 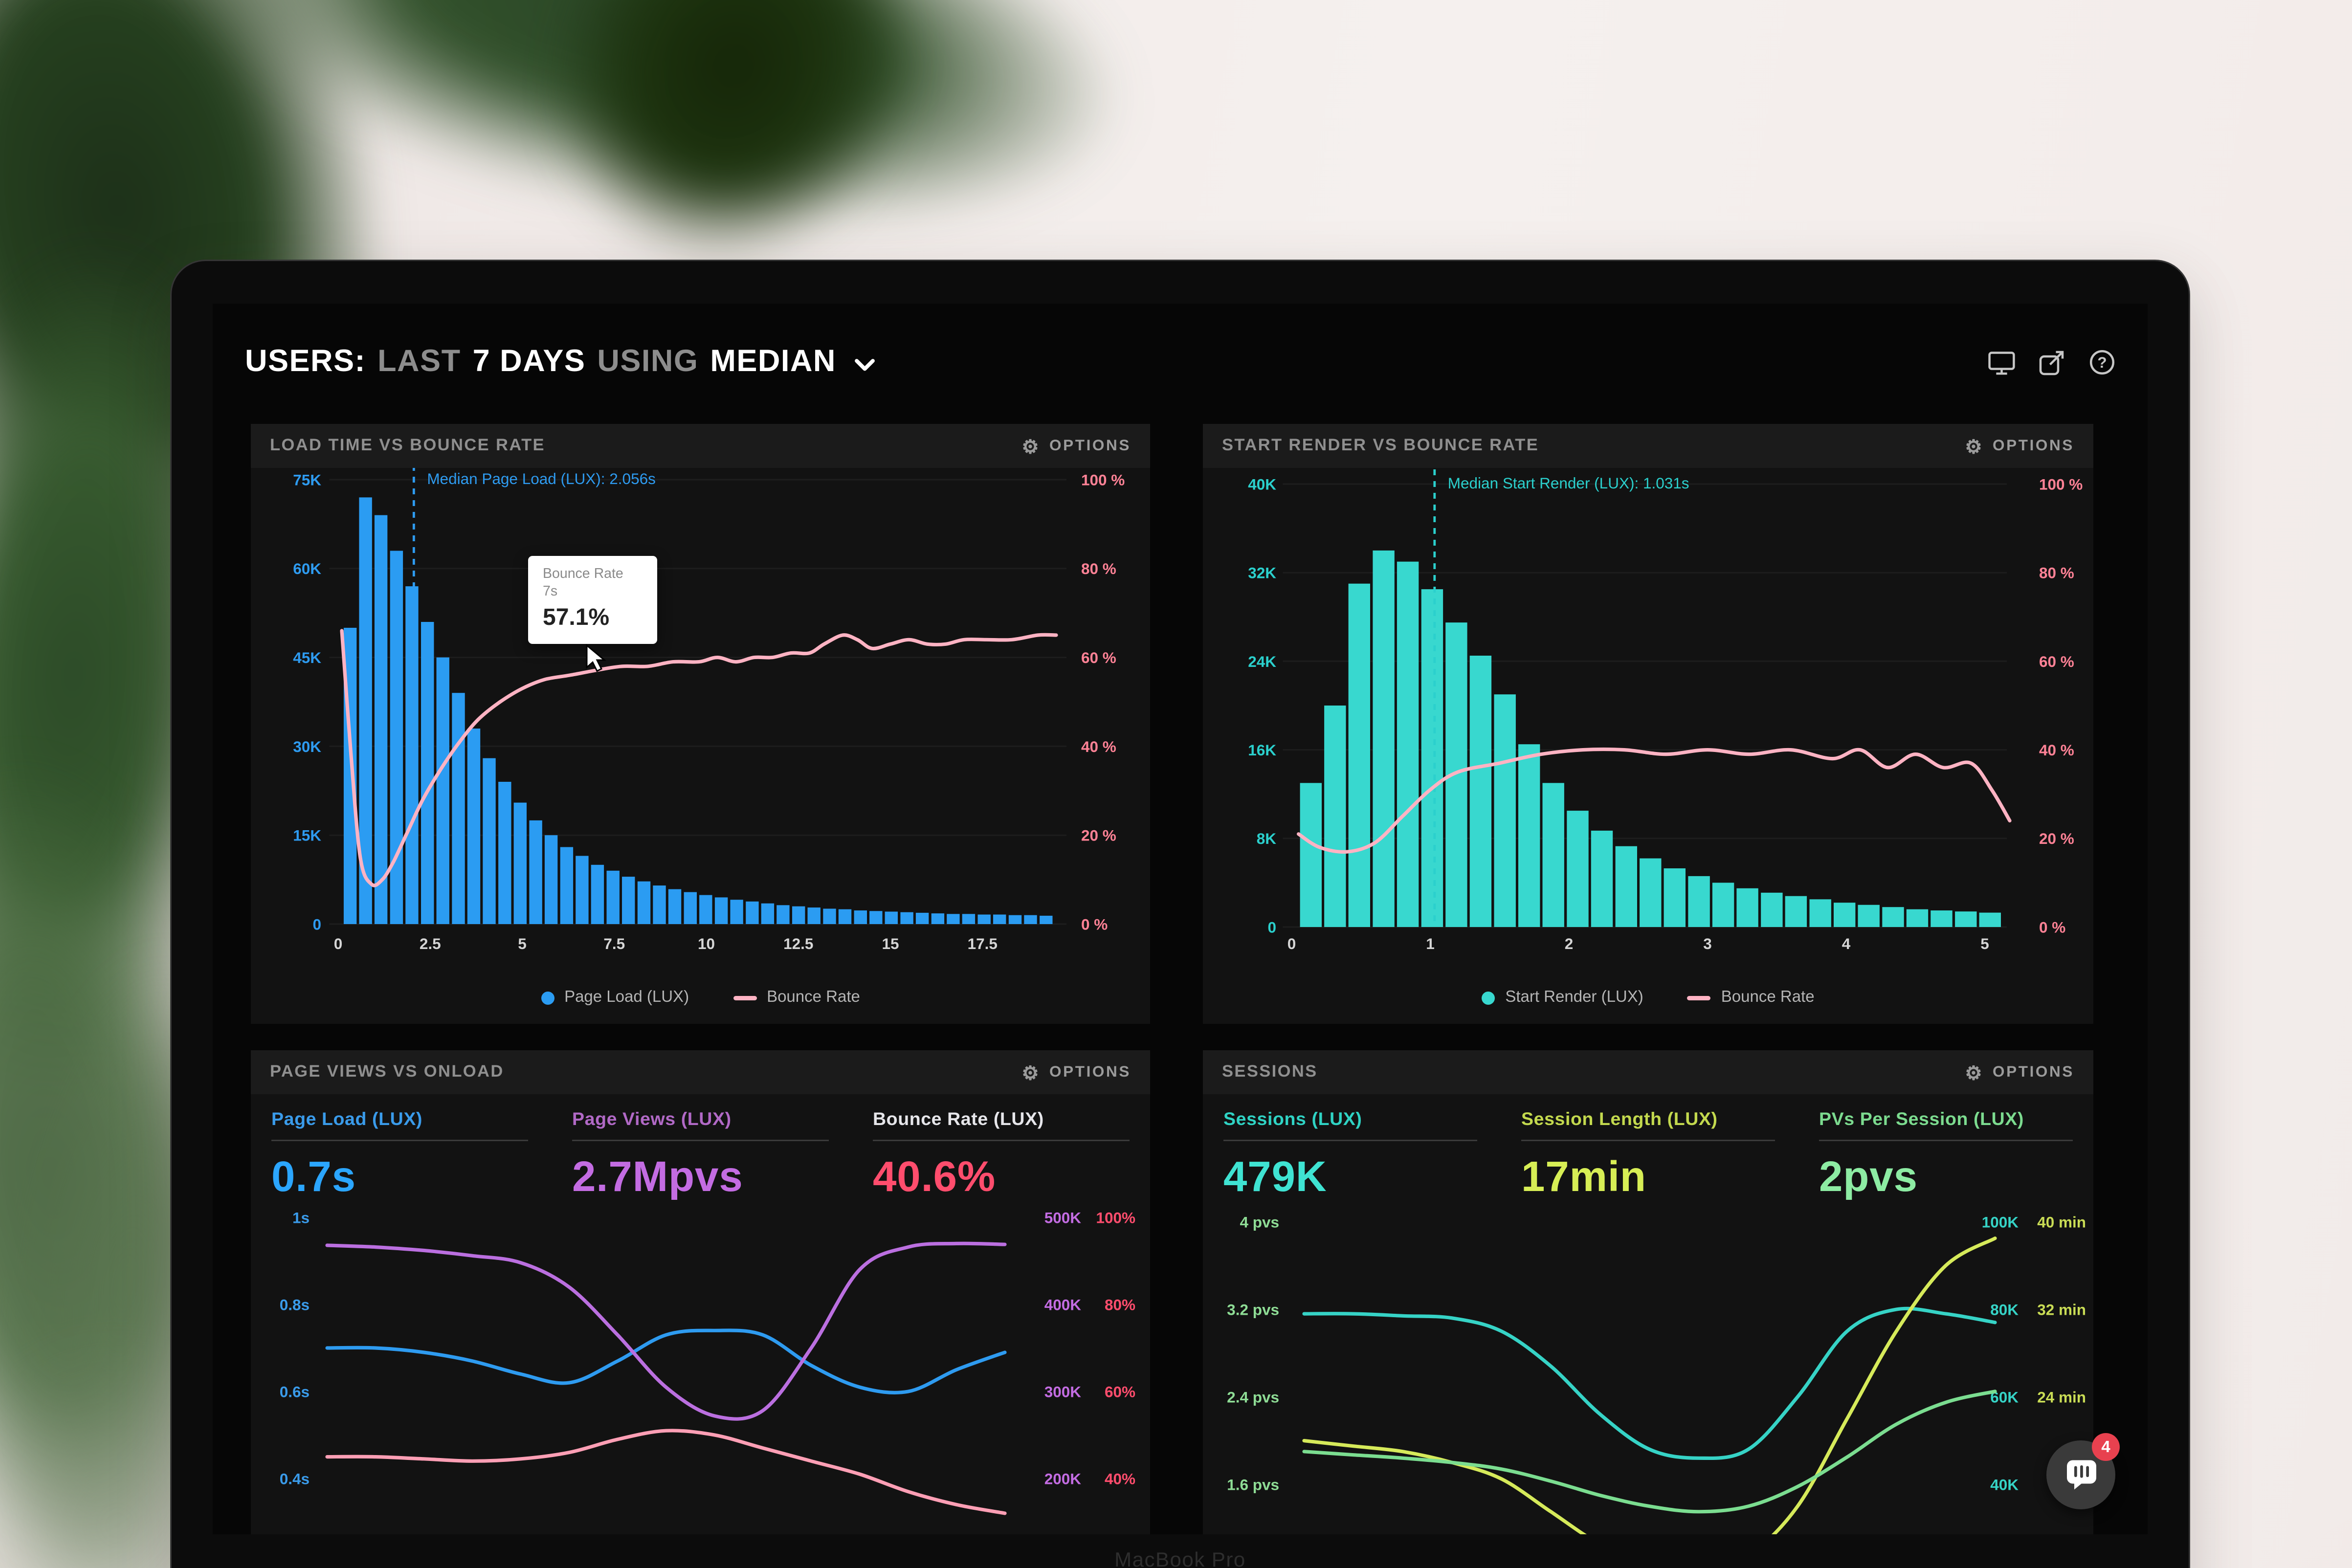 I want to click on tooltip-subtitle: 7s, so click(x=550, y=592).